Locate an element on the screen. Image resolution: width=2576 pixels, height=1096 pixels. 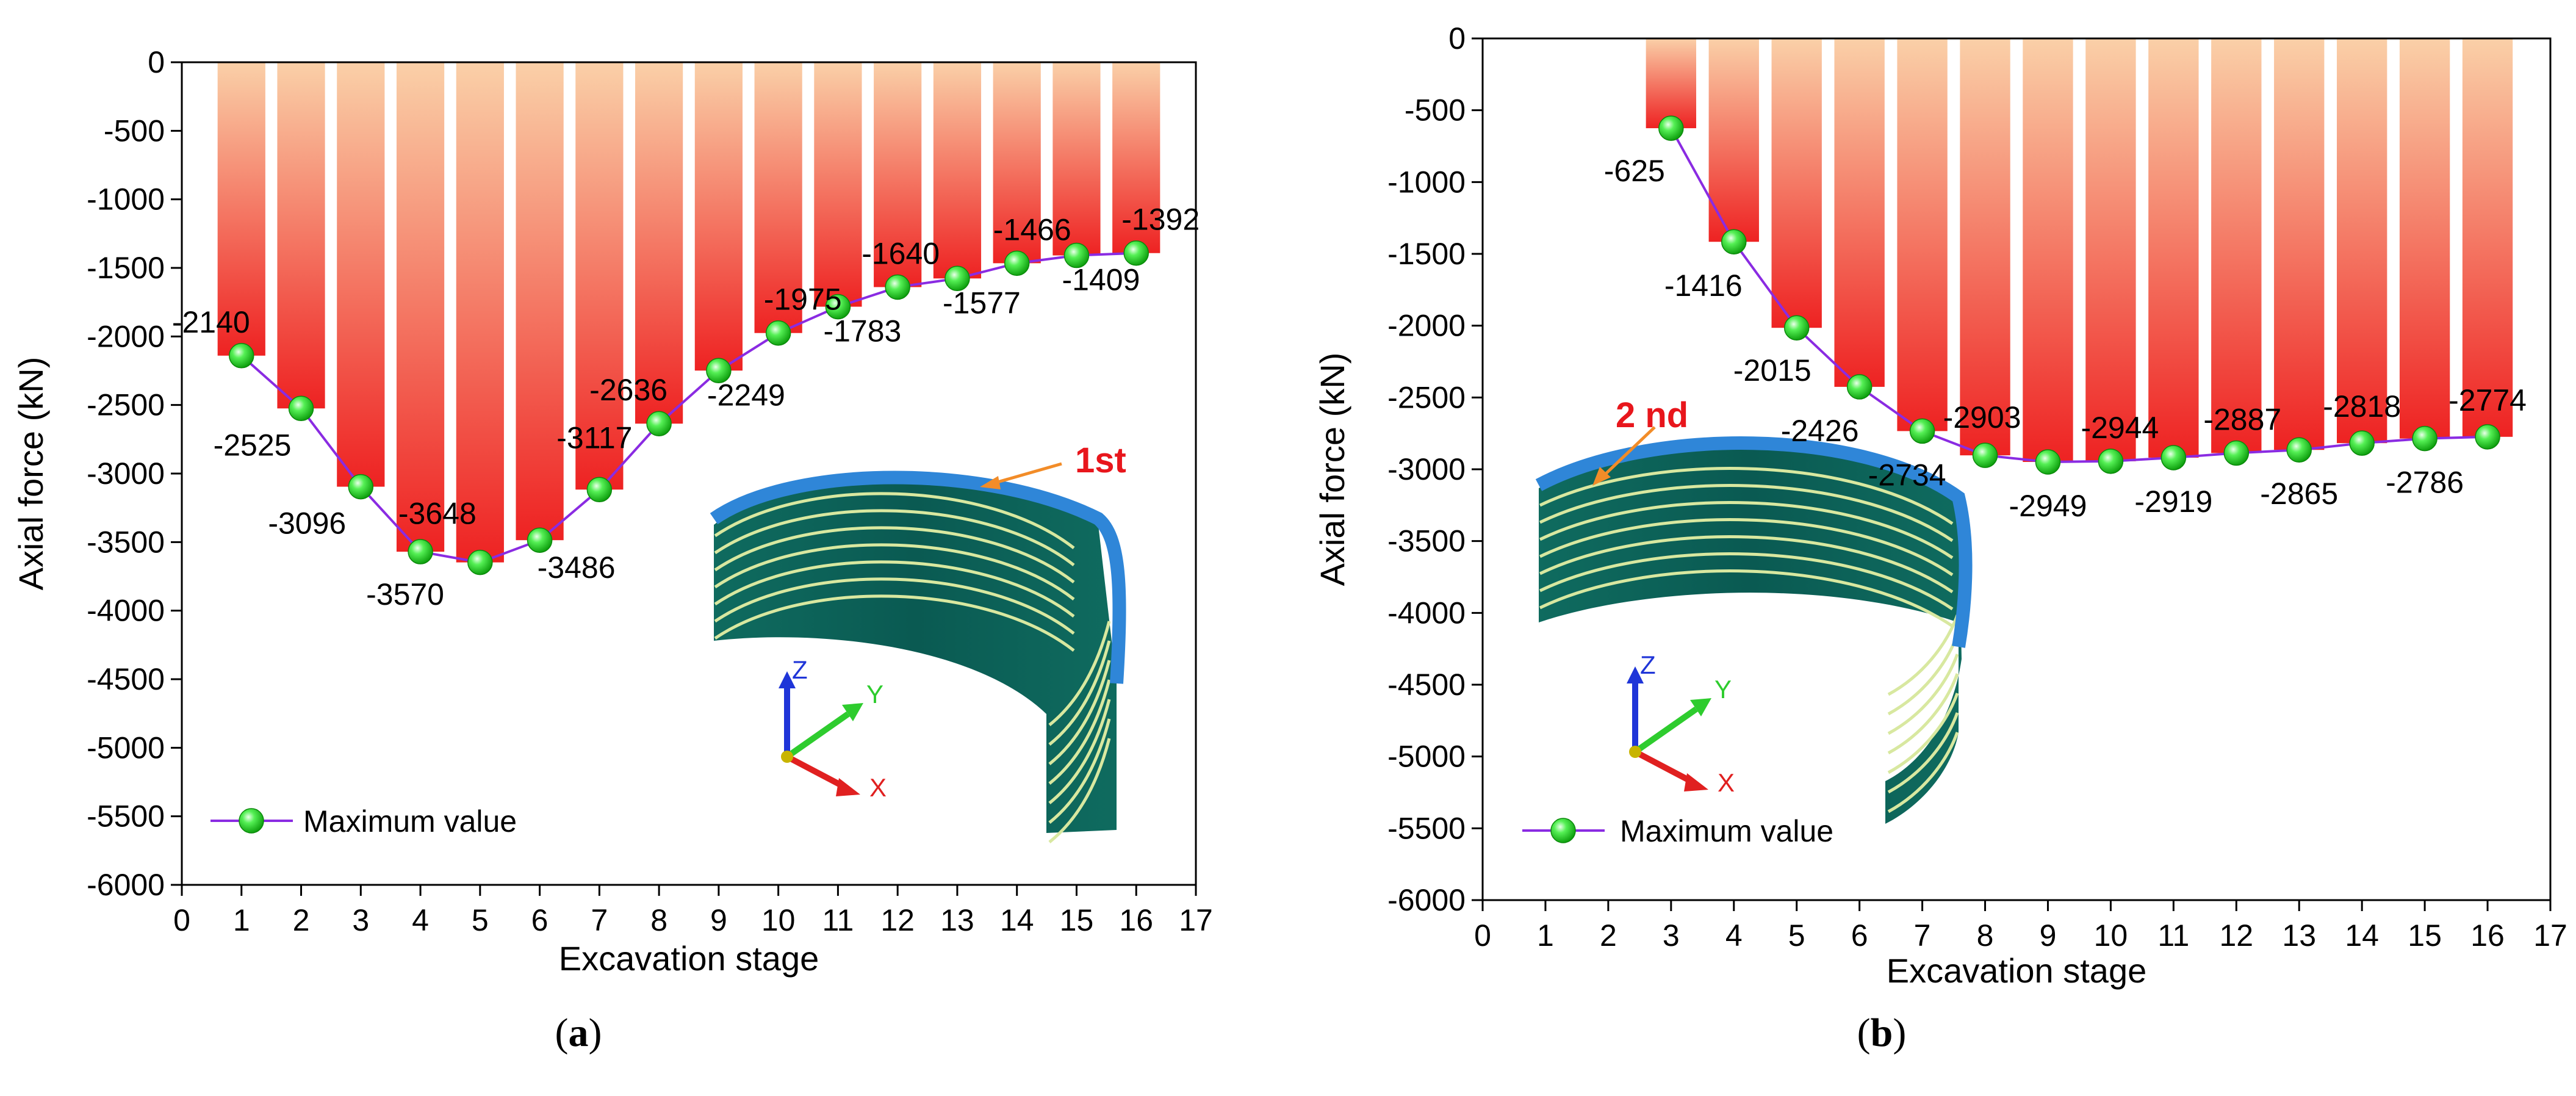
data-label: -2774 is located at coordinates (2487, 400).